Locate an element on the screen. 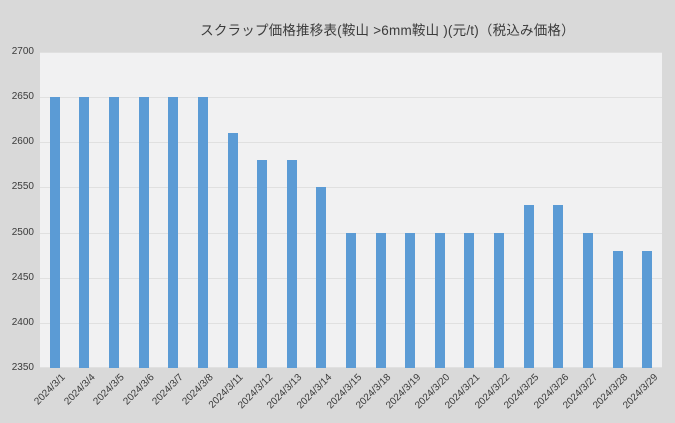  chart-title: スクラップ価格推移表(鞍山 >6mm鞍山 )(元/t)（税込み価格） is located at coordinates (387, 30).